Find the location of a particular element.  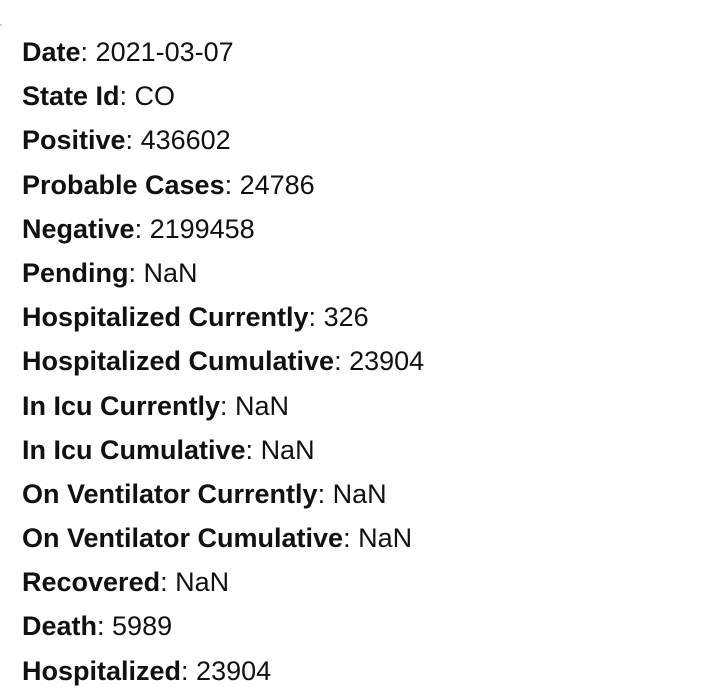

field-value: 24786 is located at coordinates (277, 184).